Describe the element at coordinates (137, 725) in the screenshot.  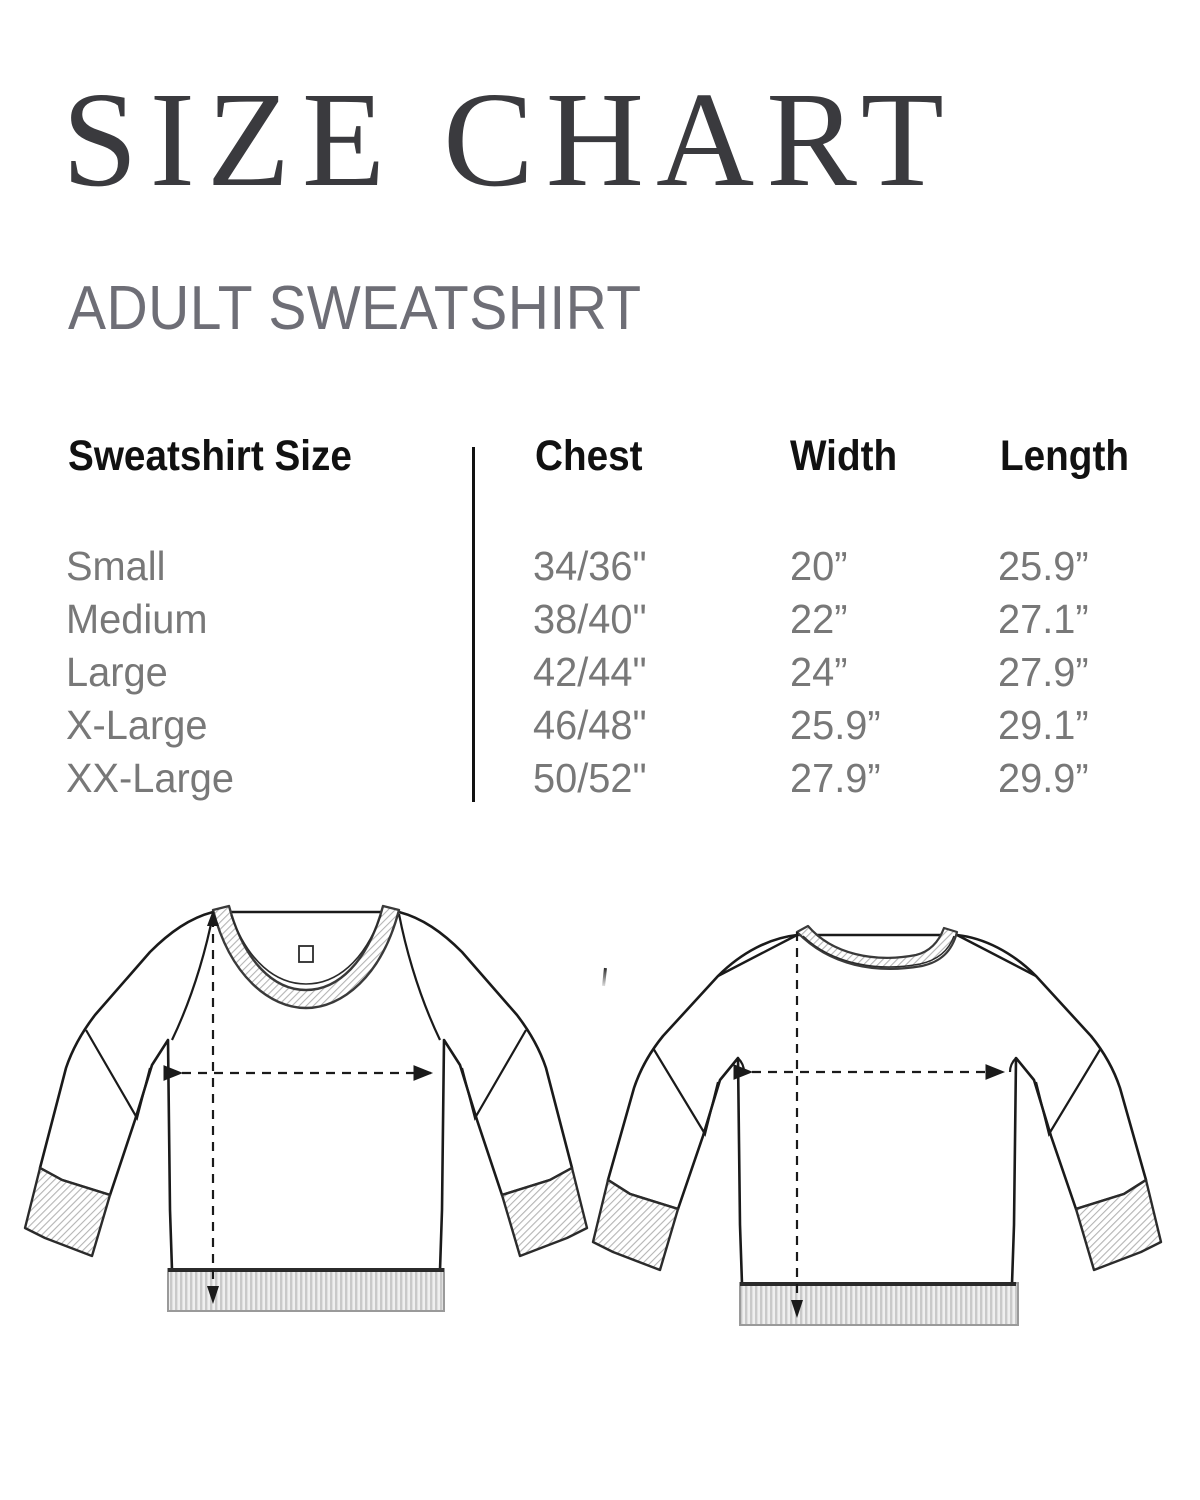
I see `table-row: X-Large` at that location.